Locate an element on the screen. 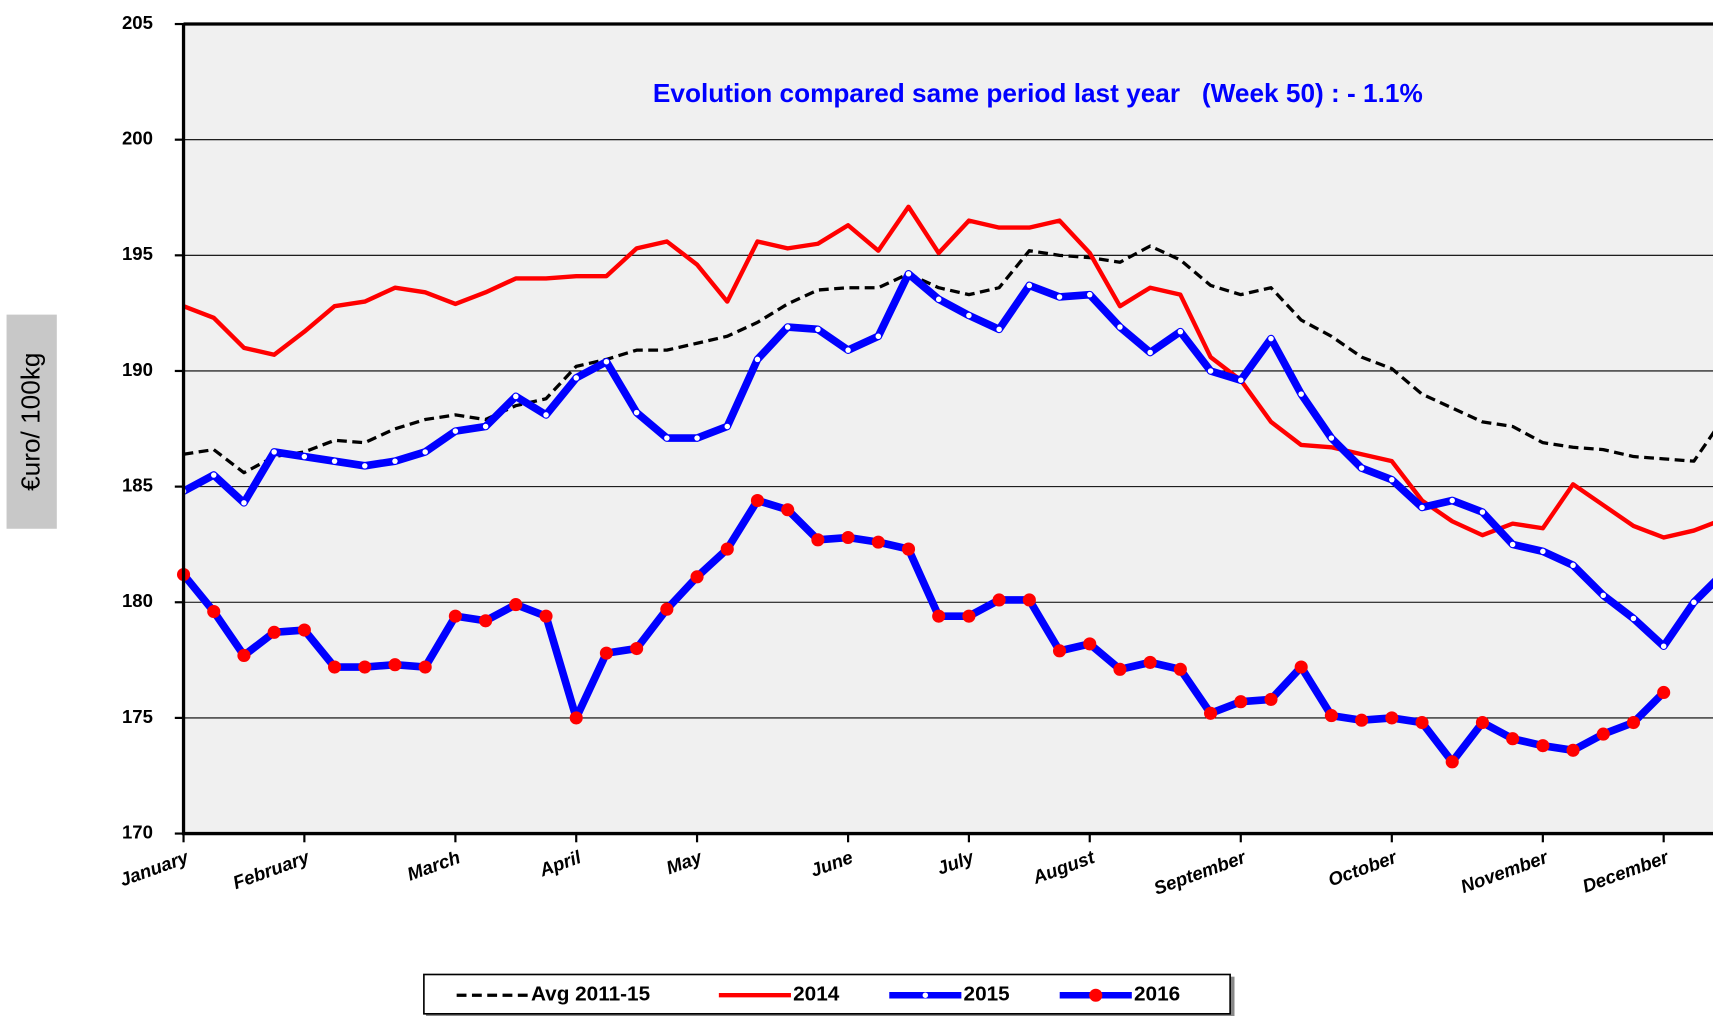  y-tick-label: 175 is located at coordinates (137, 716).